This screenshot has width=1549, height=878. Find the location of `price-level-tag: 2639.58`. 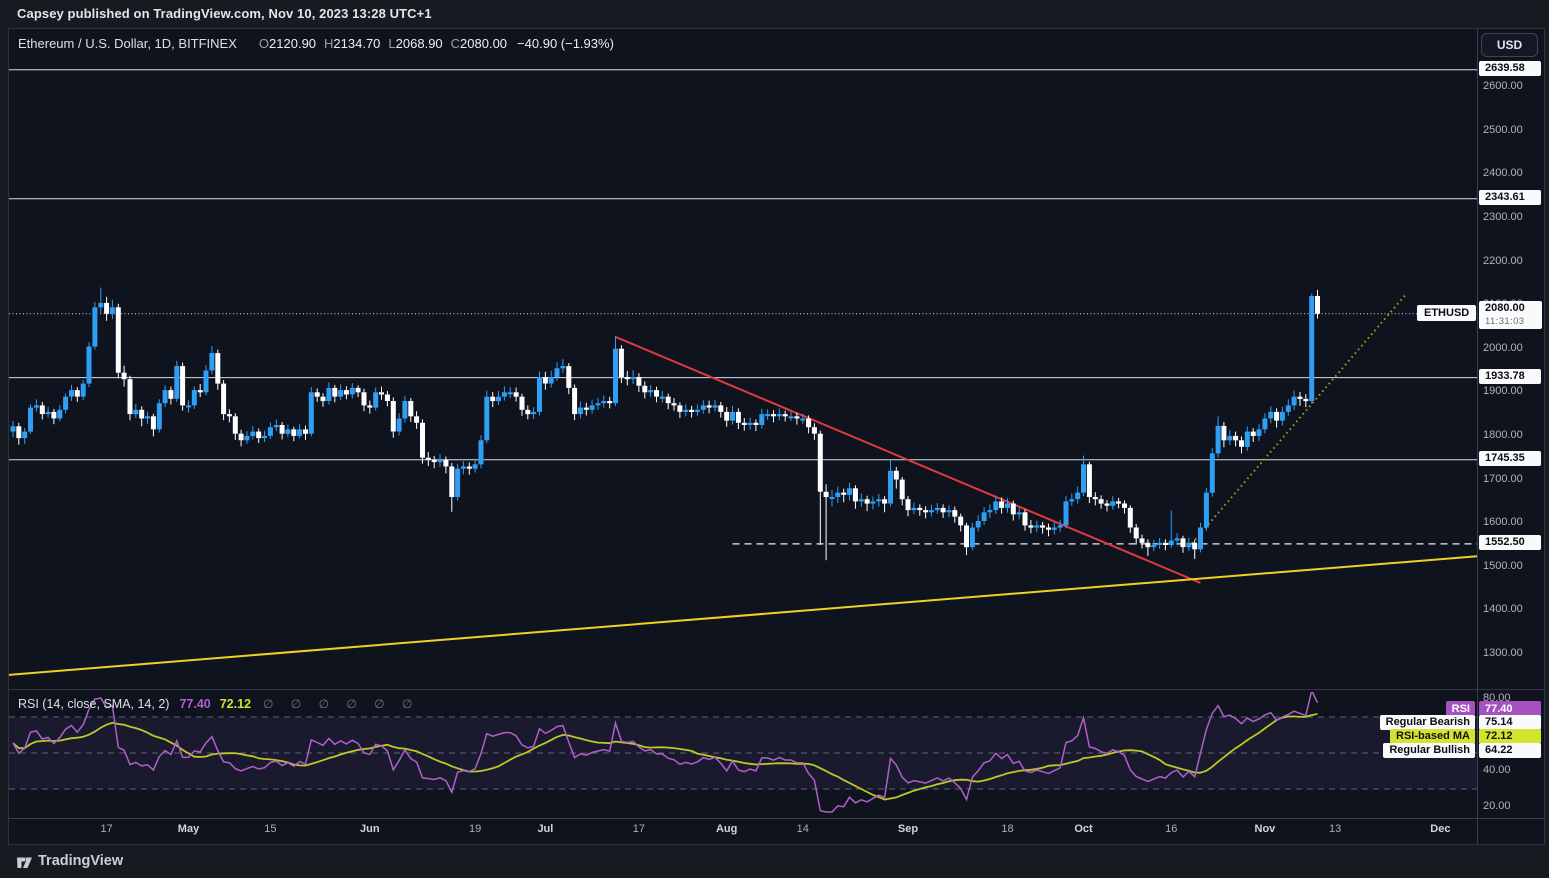

price-level-tag: 2639.58 is located at coordinates (1510, 68).